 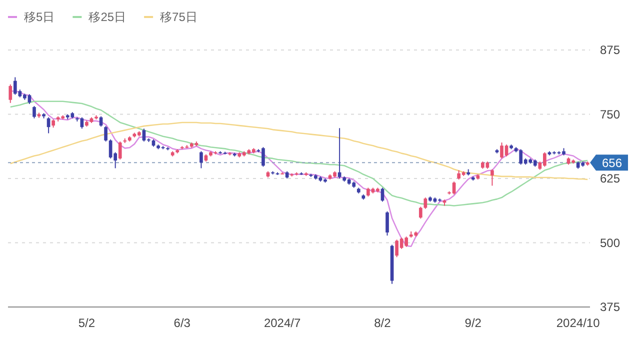 What do you see at coordinates (612, 163) in the screenshot?
I see `ref-line-label: 656` at bounding box center [612, 163].